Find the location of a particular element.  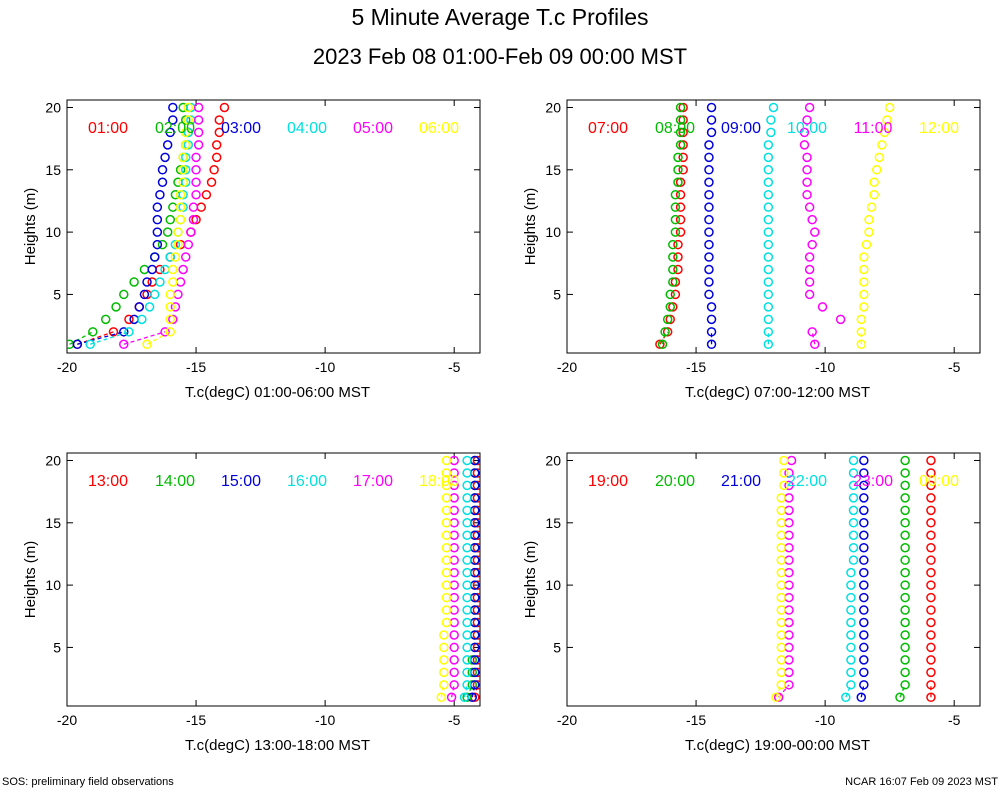

legend-label: 03:00 is located at coordinates (241, 128).